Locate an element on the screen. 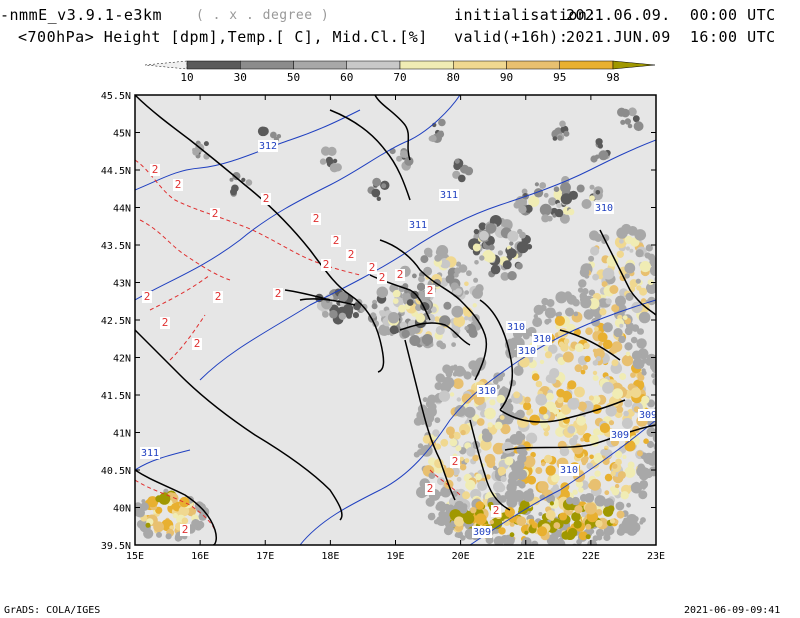 The height and width of the screenshot is (618, 800). height-label: 311 is located at coordinates (449, 195).